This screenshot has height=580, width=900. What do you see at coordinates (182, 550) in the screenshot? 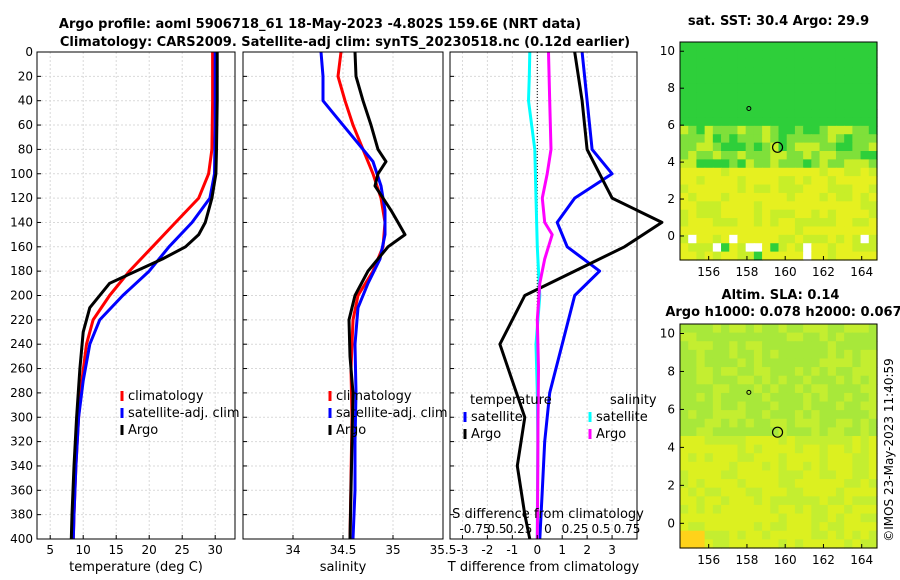
I see `x-tick-label: 25` at bounding box center [182, 550].